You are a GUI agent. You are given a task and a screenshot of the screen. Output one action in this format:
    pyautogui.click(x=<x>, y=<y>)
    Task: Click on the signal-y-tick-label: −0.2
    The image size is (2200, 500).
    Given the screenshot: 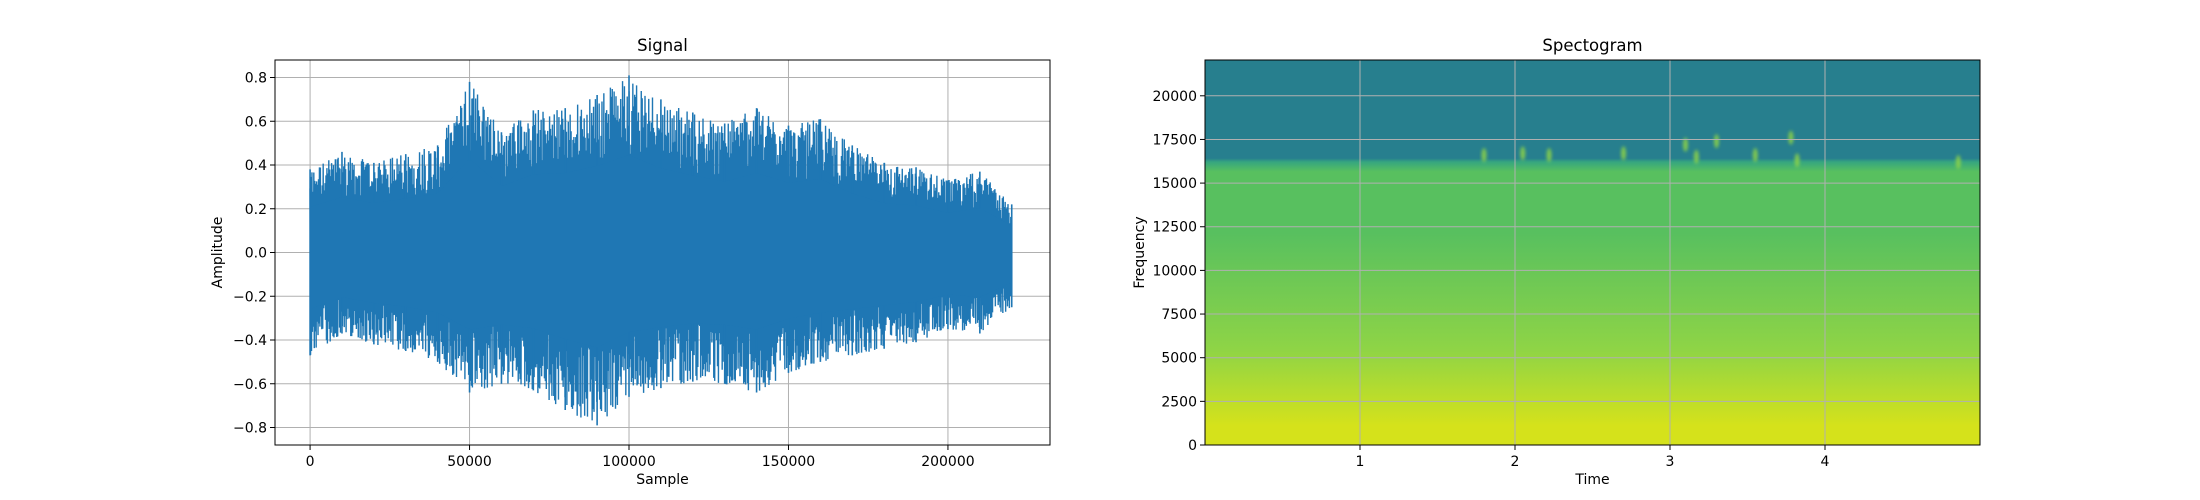 What is the action you would take?
    pyautogui.click(x=250, y=297)
    